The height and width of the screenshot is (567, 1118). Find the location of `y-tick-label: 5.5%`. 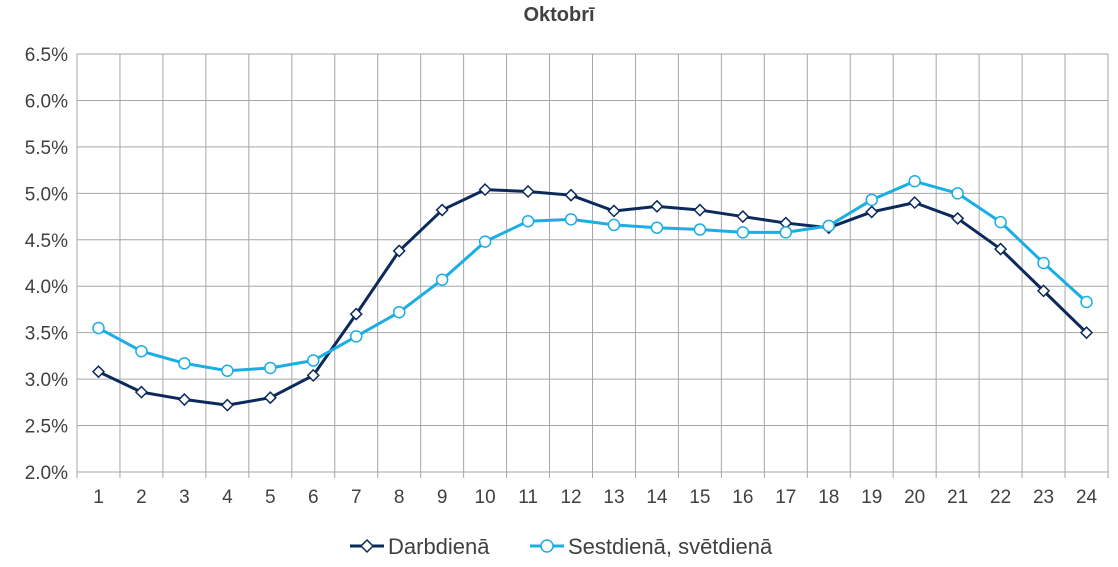

y-tick-label: 5.5% is located at coordinates (46, 148).